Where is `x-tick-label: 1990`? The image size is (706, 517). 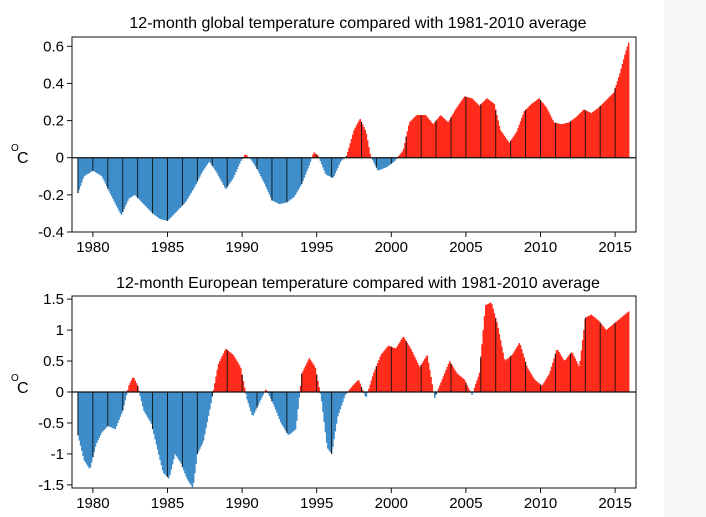
x-tick-label: 1990 is located at coordinates (241, 503).